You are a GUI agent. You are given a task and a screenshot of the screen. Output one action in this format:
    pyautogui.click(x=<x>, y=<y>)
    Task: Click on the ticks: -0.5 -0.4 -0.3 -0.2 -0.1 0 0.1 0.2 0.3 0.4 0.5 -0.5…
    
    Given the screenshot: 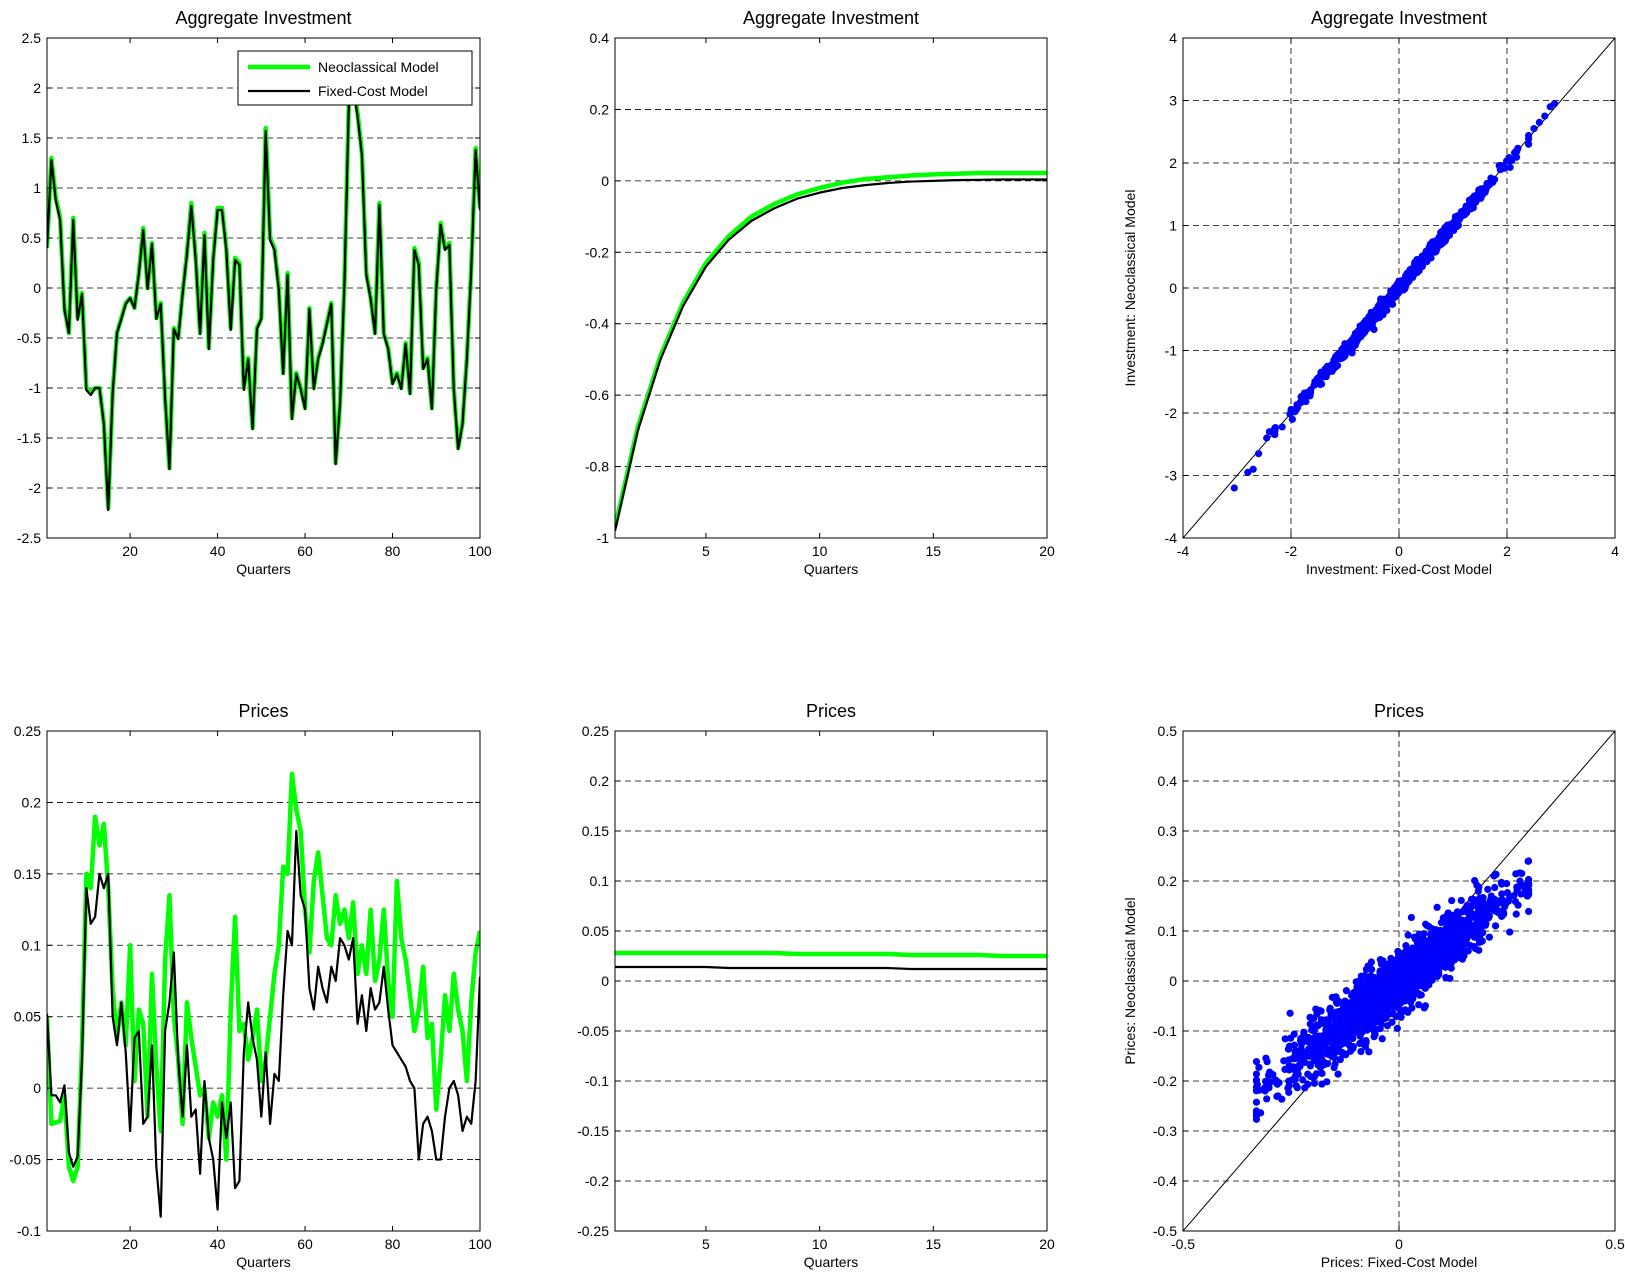 What is the action you would take?
    pyautogui.click(x=1389, y=987)
    